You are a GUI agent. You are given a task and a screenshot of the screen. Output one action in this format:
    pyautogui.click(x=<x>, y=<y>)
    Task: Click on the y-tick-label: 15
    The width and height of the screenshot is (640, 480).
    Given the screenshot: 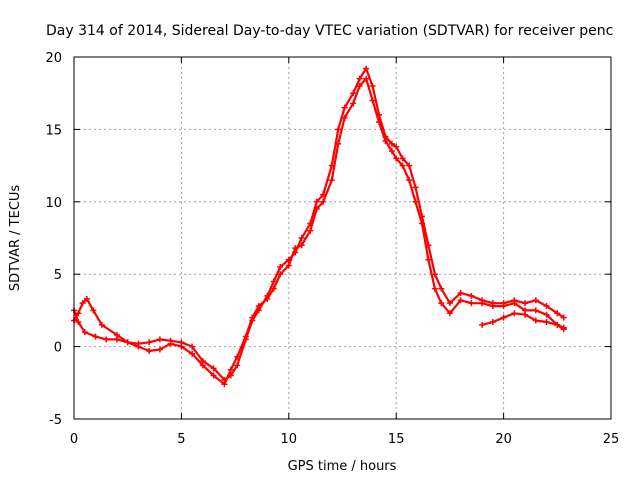 What is the action you would take?
    pyautogui.click(x=53, y=130)
    